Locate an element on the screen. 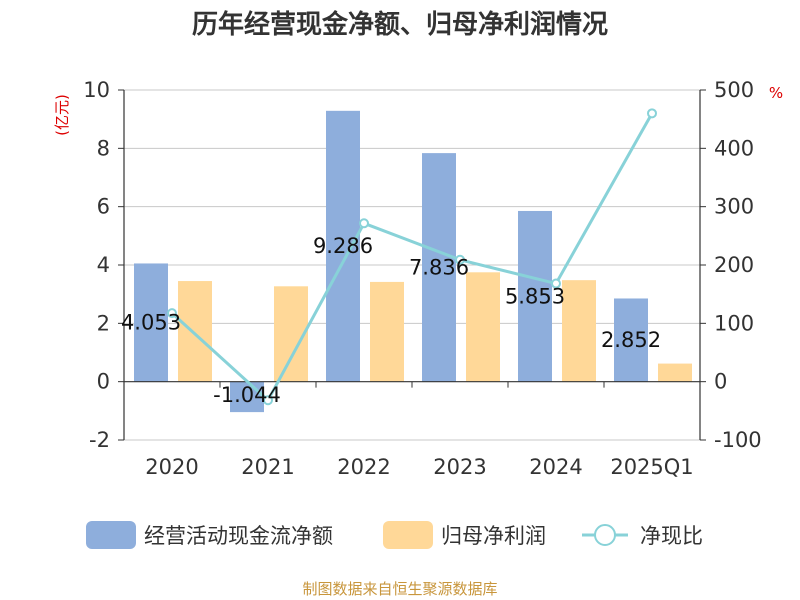  bar-data-label: -1.044 is located at coordinates (247, 395).